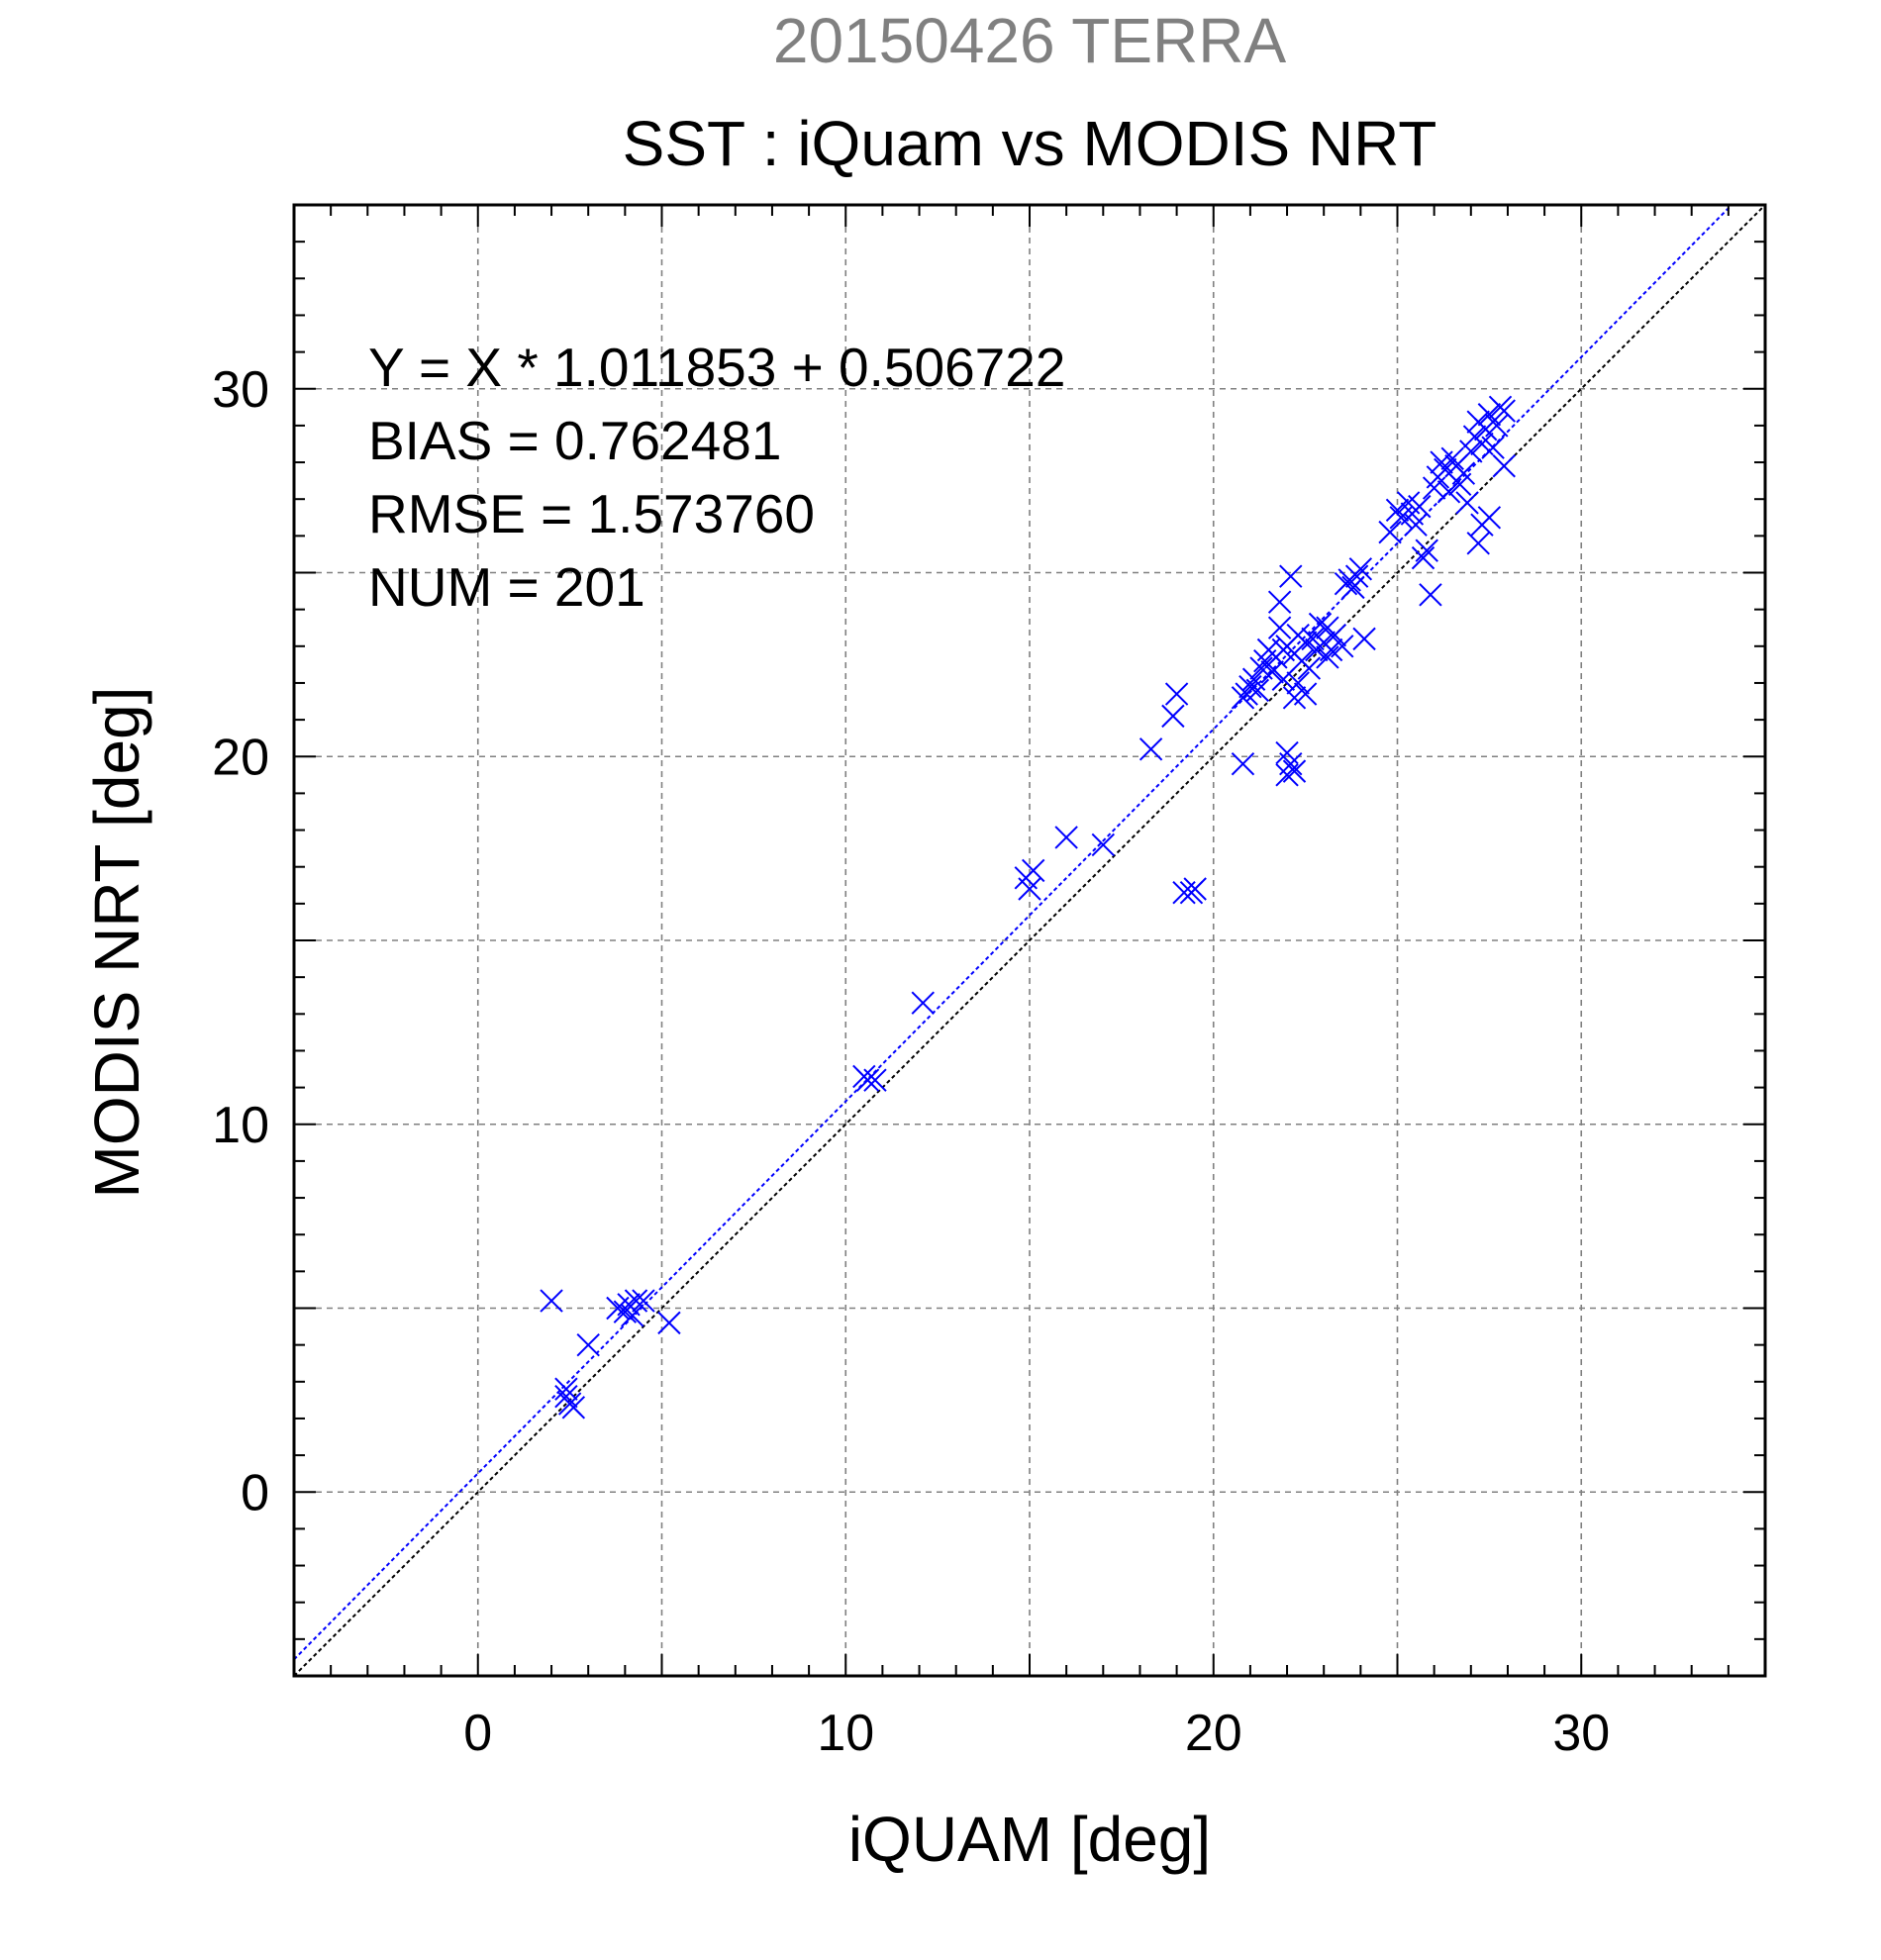 The image size is (1881, 1960). I want to click on fit-statistic-line: Y = X * 1.011853 + 0.506722, so click(716, 367).